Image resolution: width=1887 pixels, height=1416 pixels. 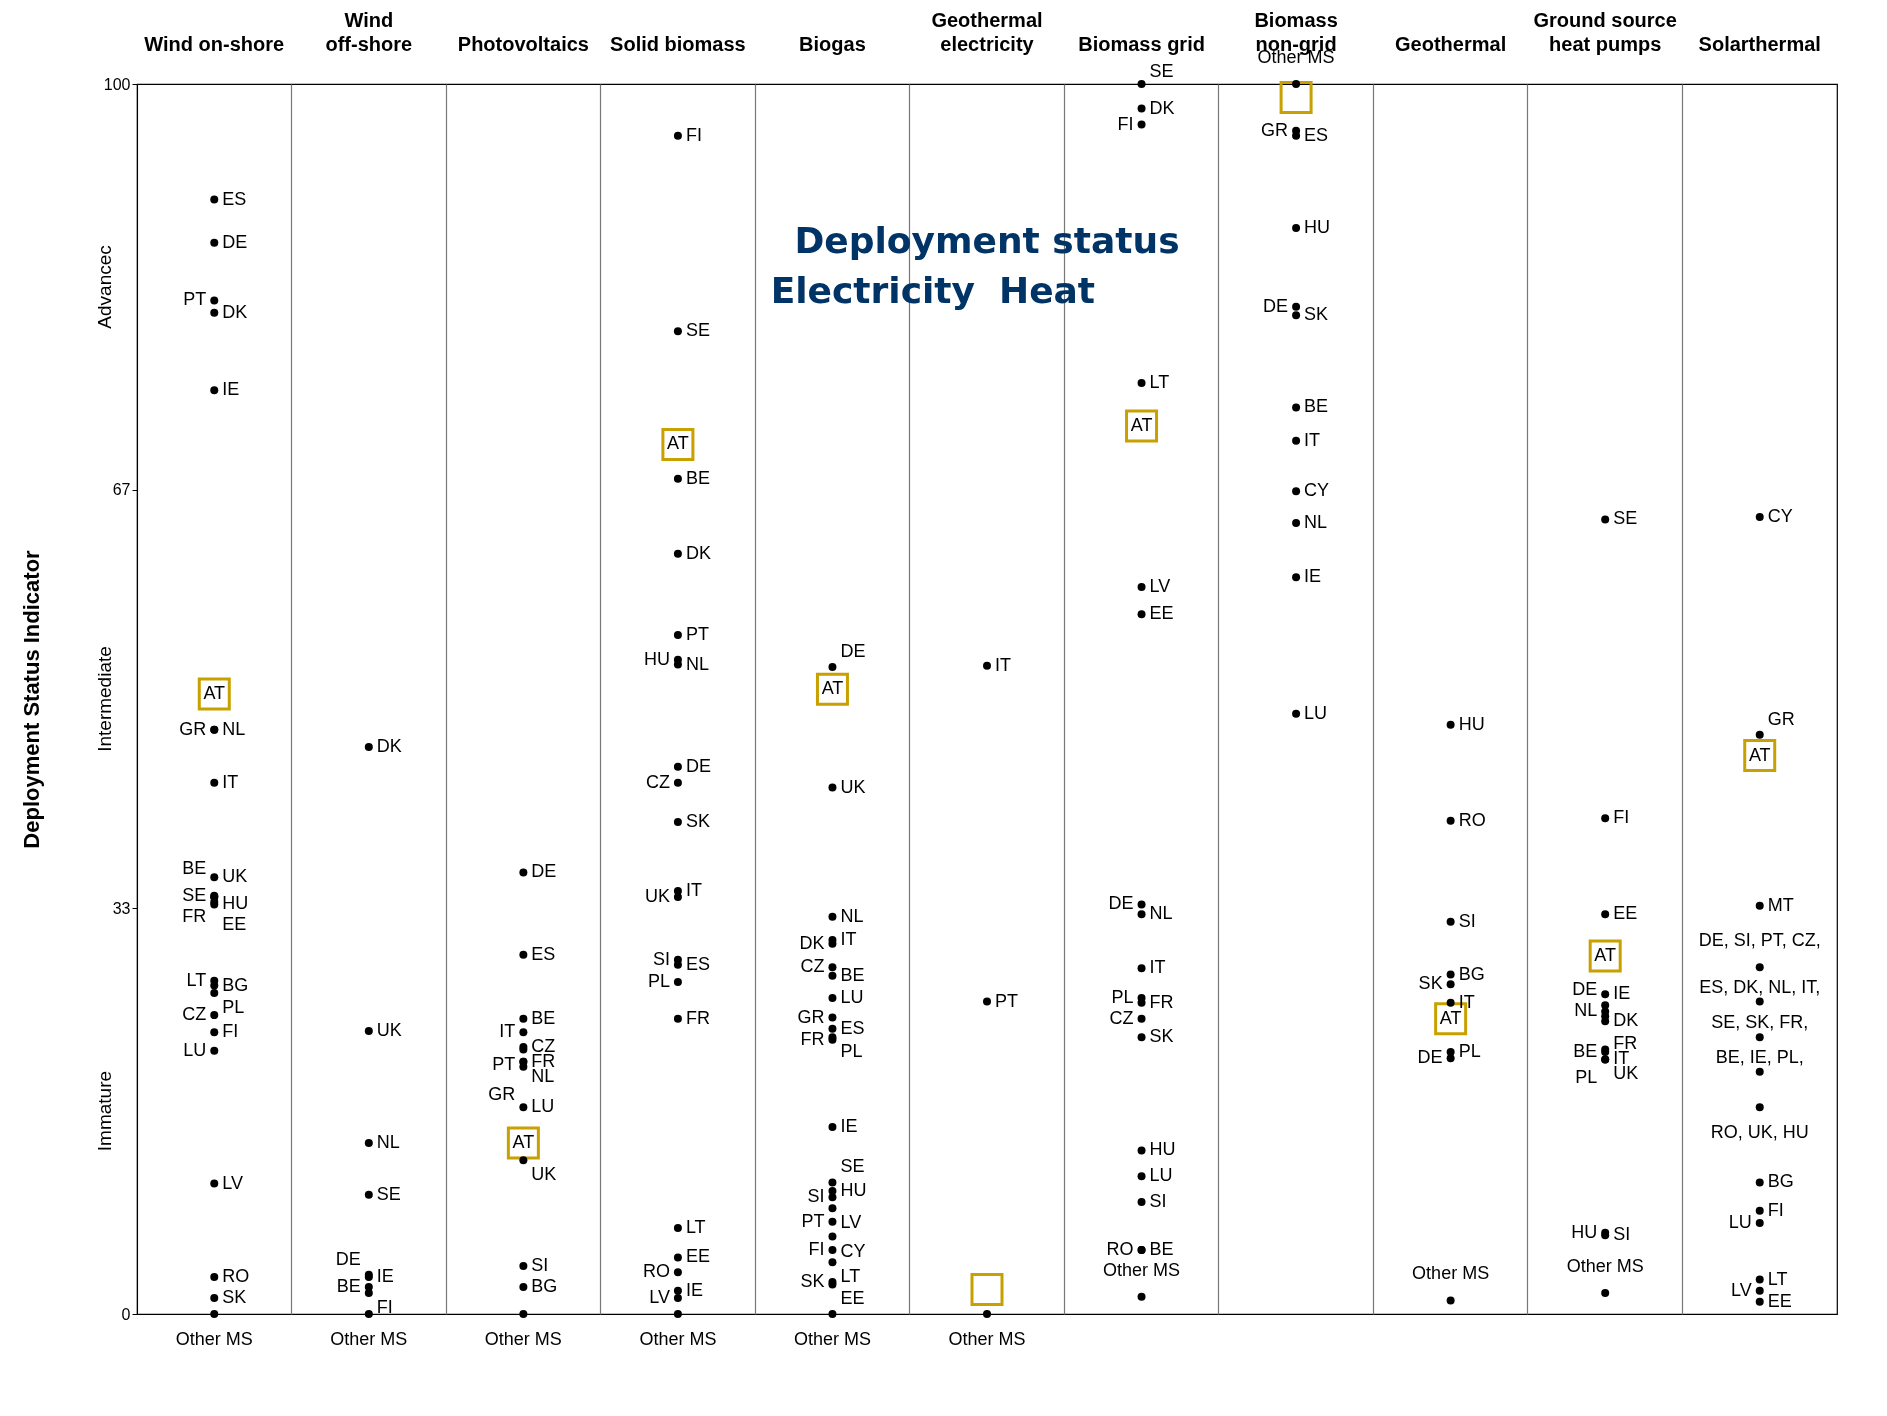 What do you see at coordinates (104, 699) in the screenshot?
I see `text: Intermediate` at bounding box center [104, 699].